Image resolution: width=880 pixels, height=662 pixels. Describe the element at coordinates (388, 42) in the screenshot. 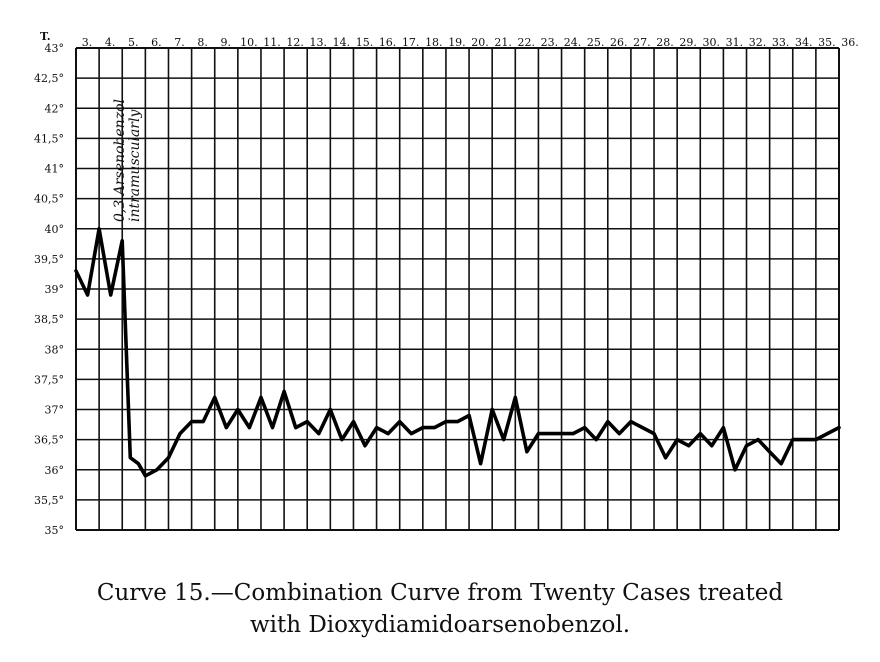

I see `x-tick-label: 16.` at that location.